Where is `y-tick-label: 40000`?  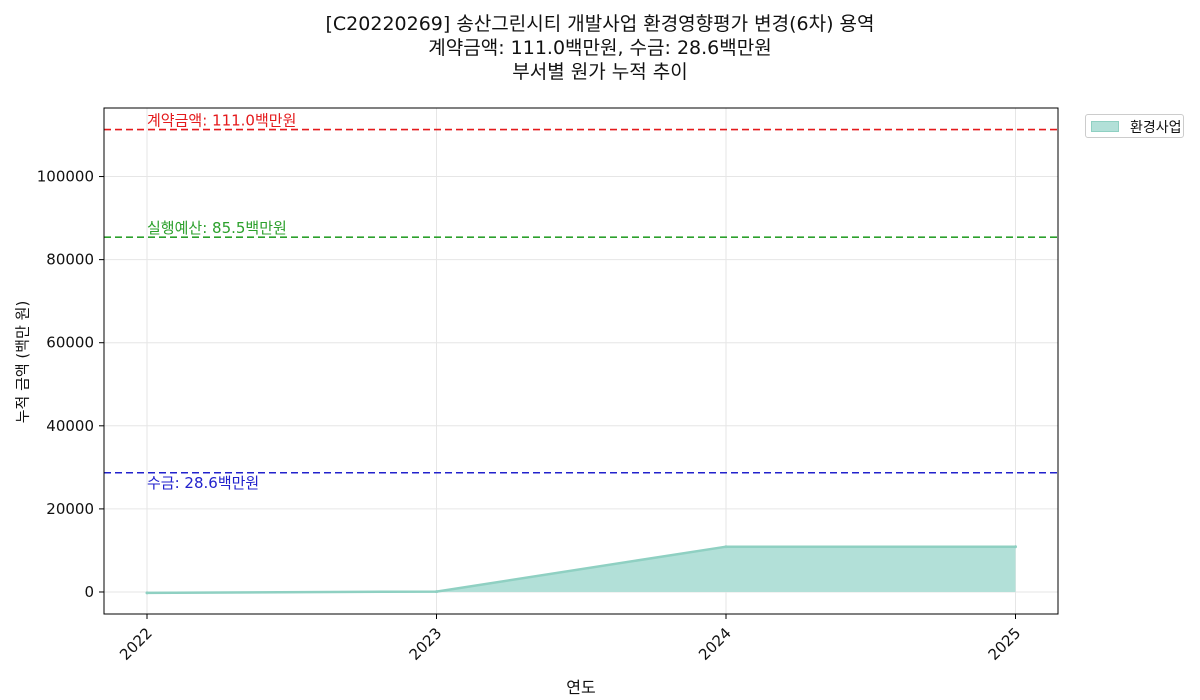 y-tick-label: 40000 is located at coordinates (70, 426).